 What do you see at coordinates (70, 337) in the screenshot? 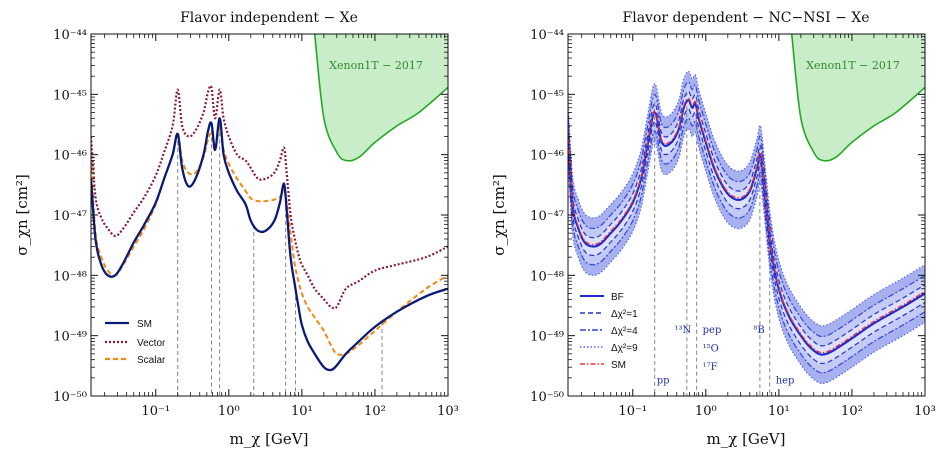
I see `left-y-tick-label: 10⁻⁴⁹` at bounding box center [70, 337].